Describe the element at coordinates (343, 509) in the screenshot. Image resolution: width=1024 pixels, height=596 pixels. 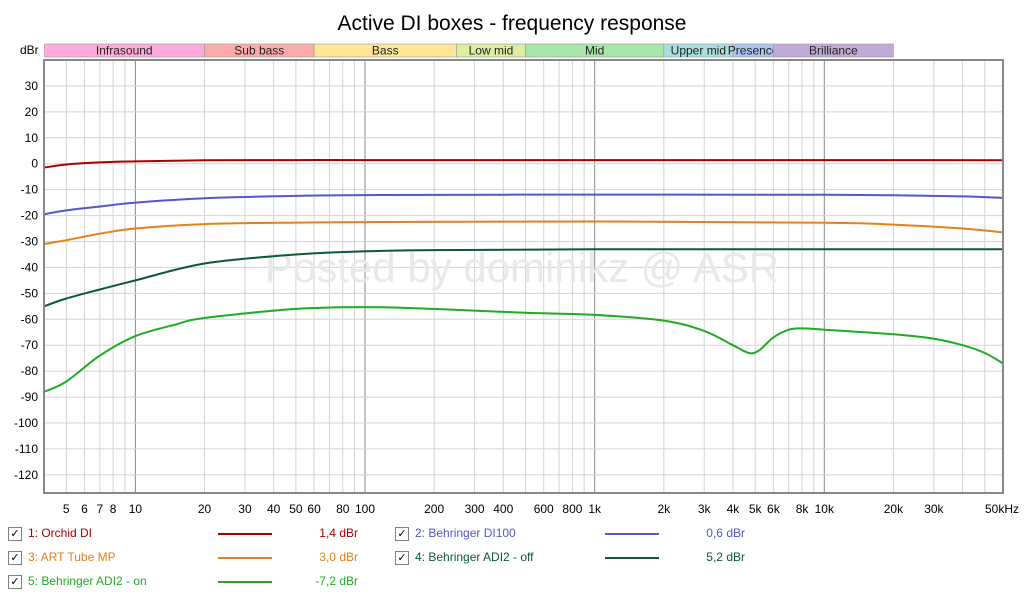
I see `x-tick-label: 80` at that location.